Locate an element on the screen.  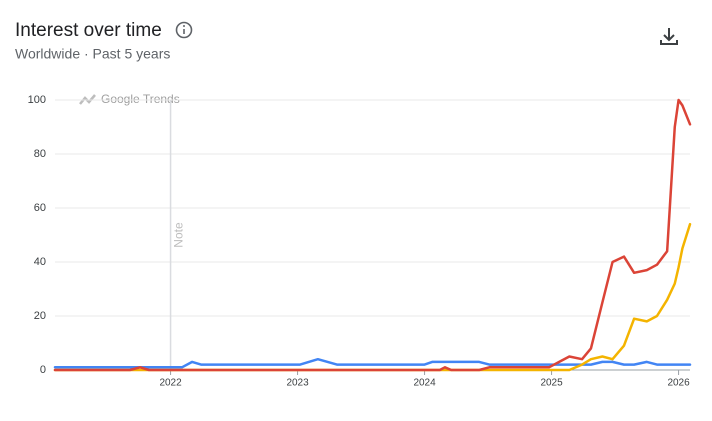
info-icon is located at coordinates (184, 30).